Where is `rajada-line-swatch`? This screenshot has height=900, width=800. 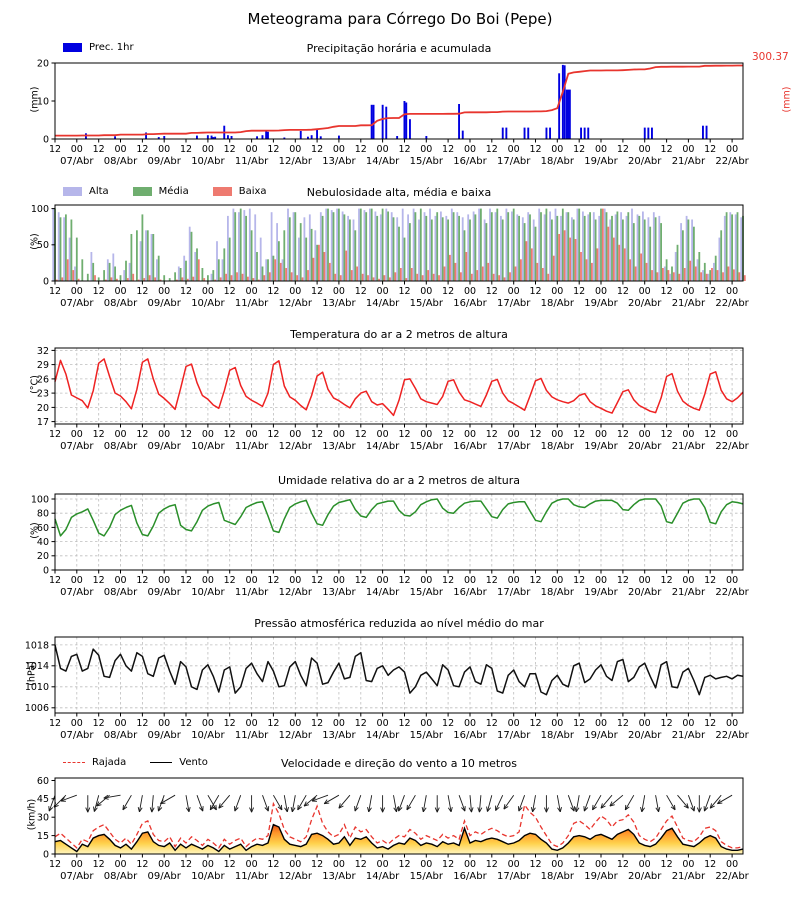
rajada-line-swatch is located at coordinates (74, 762).